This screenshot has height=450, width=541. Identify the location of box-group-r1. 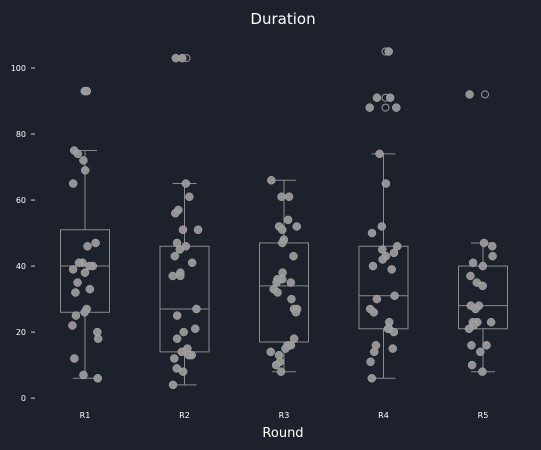
(85, 233).